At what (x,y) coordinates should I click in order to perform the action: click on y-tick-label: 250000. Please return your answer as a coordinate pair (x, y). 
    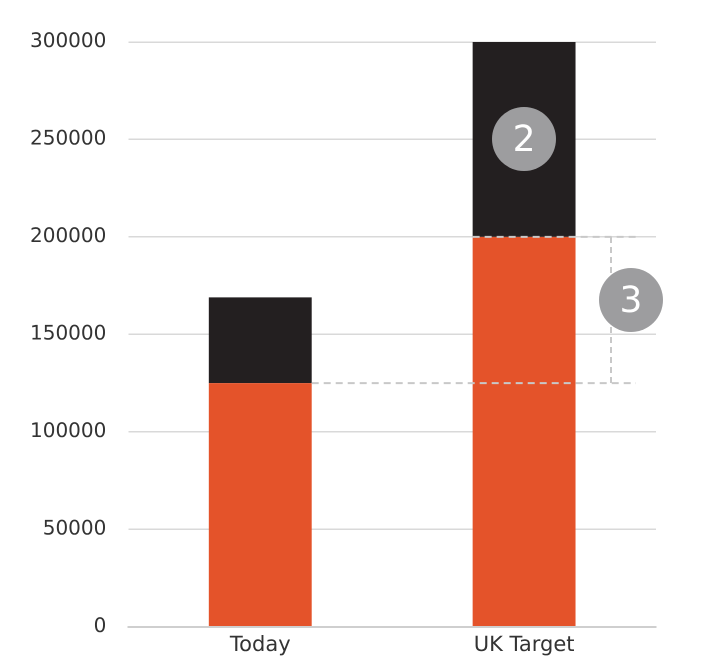
    Looking at the image, I should click on (68, 138).